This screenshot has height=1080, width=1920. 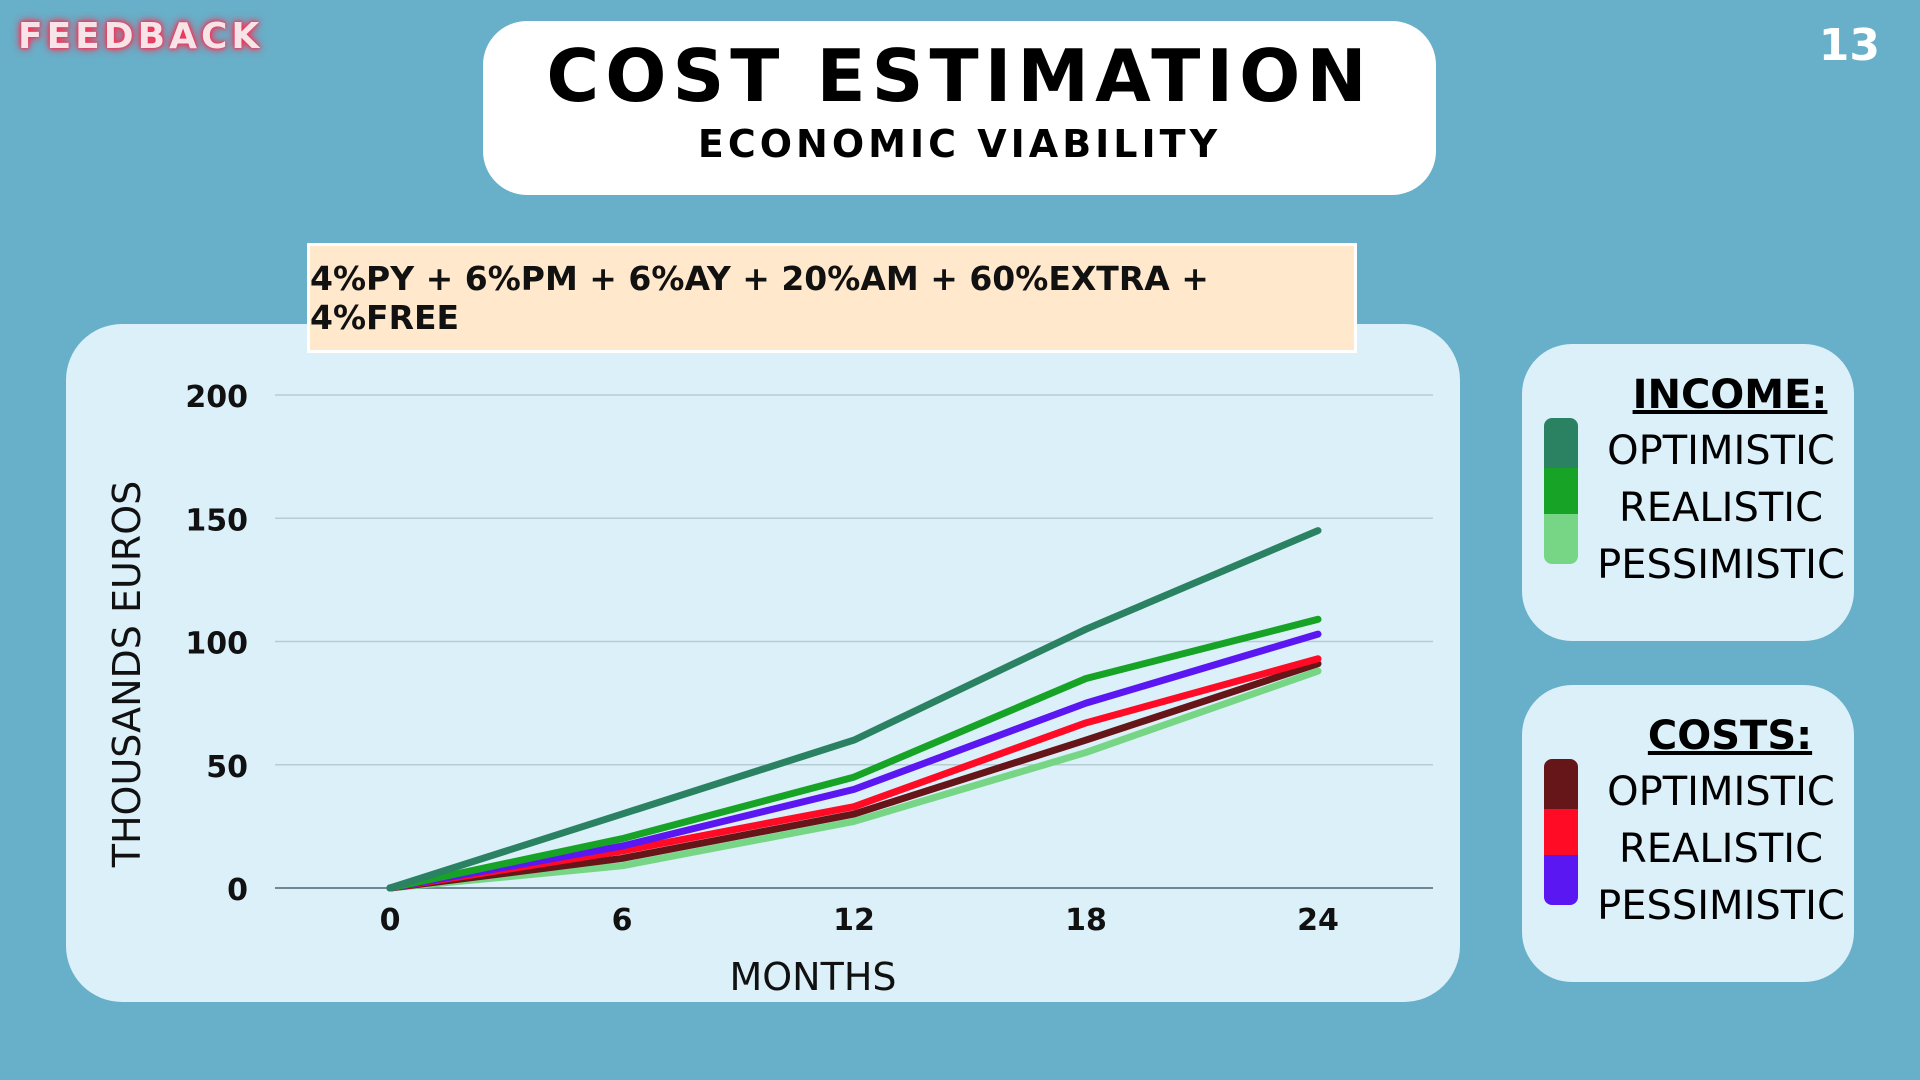 What do you see at coordinates (1849, 45) in the screenshot?
I see `page-number: 13` at bounding box center [1849, 45].